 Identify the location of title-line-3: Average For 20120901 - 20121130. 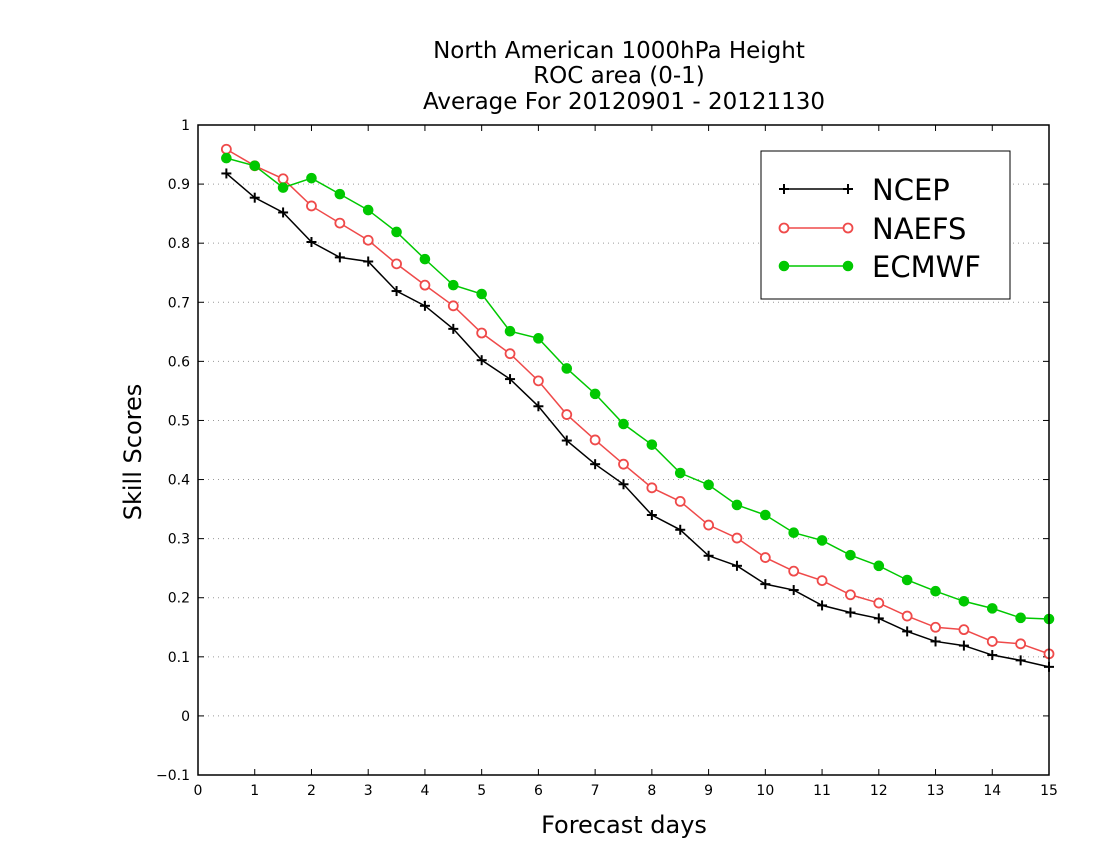
(624, 102).